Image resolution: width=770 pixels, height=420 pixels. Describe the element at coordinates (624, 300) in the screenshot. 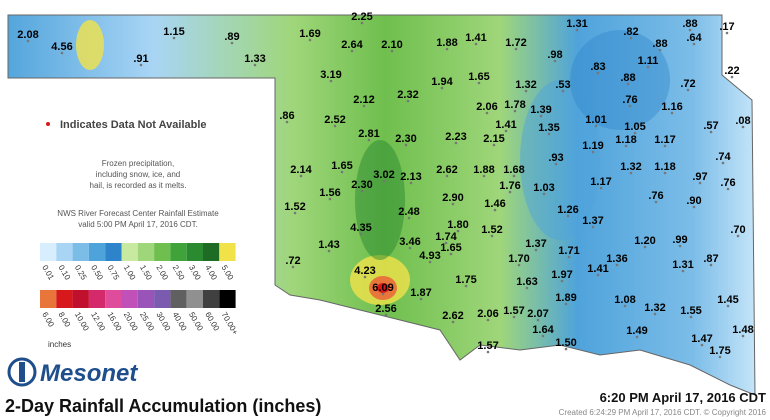

I see `station-value: 1.08` at that location.